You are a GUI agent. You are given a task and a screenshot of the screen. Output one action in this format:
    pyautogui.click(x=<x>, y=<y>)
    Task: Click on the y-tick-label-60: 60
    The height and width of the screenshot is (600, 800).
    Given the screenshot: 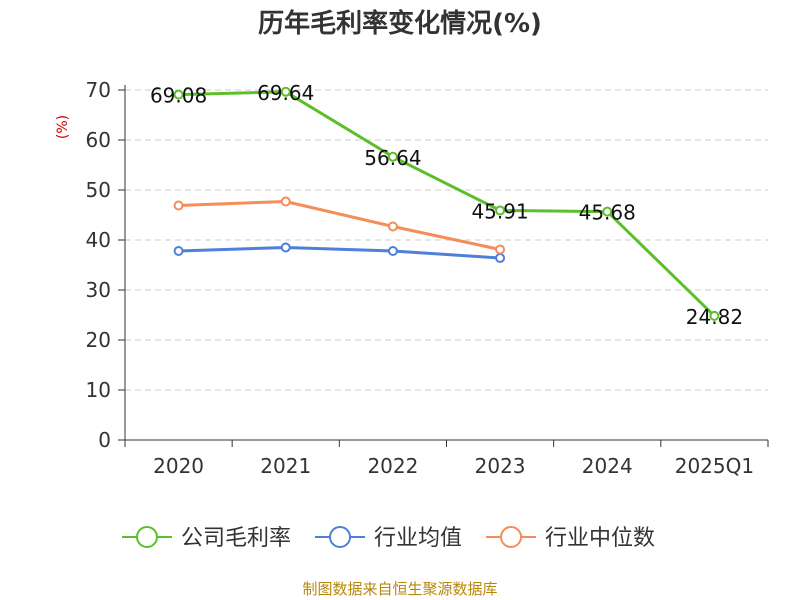 What is the action you would take?
    pyautogui.click(x=98, y=140)
    